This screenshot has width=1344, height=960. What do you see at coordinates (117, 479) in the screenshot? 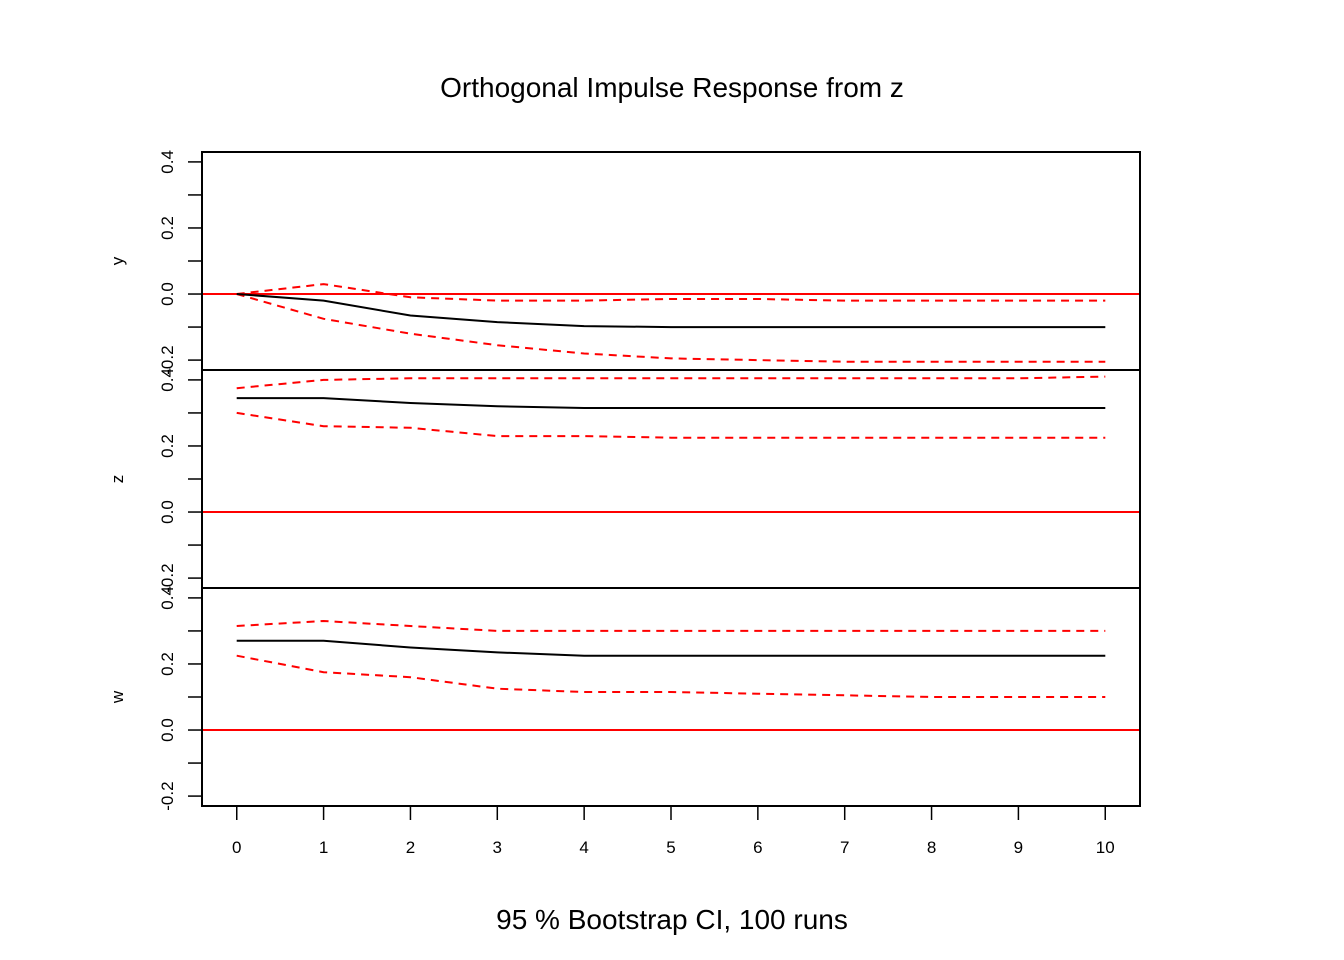
I see `panel-label-z: z` at bounding box center [117, 479].